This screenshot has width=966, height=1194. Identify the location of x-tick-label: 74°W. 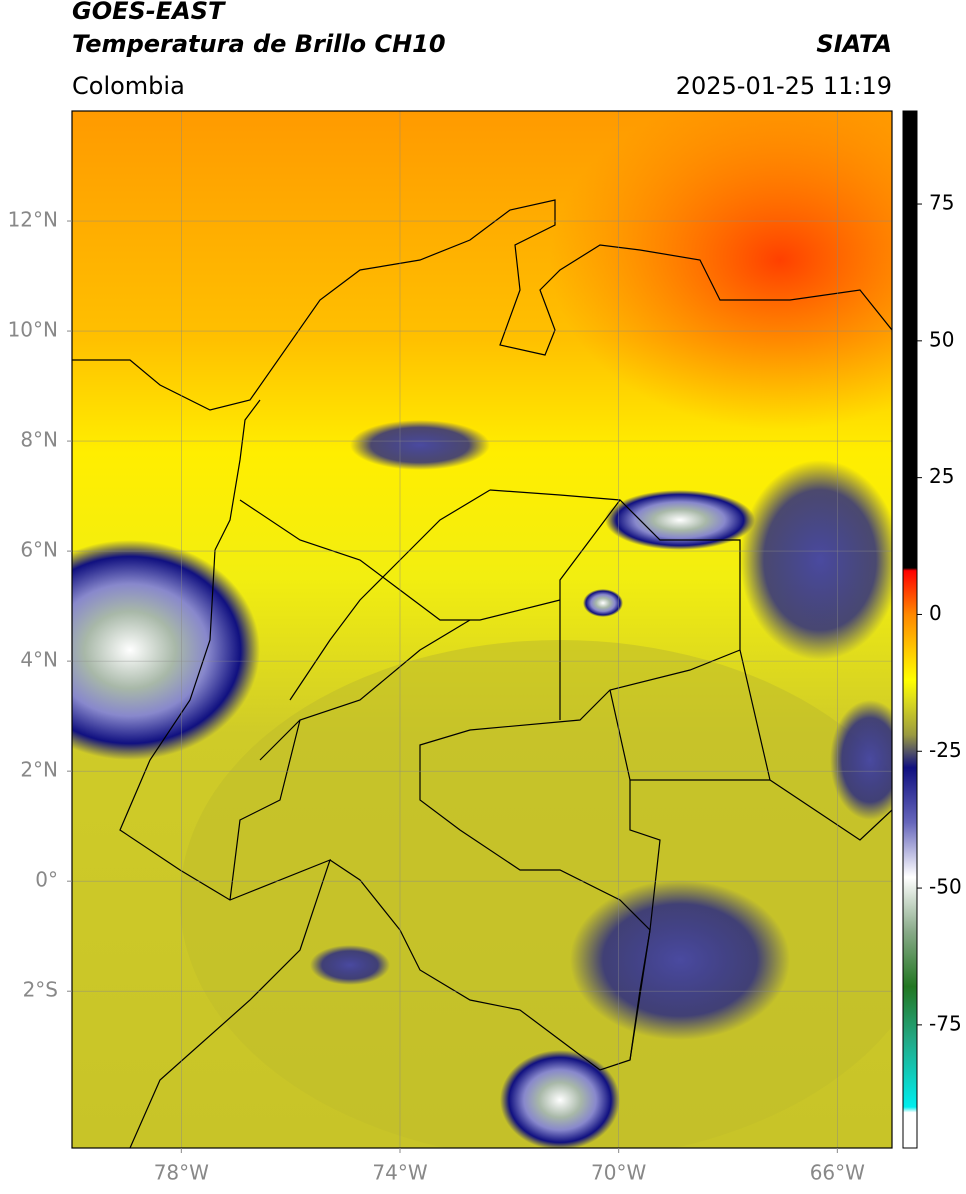
(399, 1173).